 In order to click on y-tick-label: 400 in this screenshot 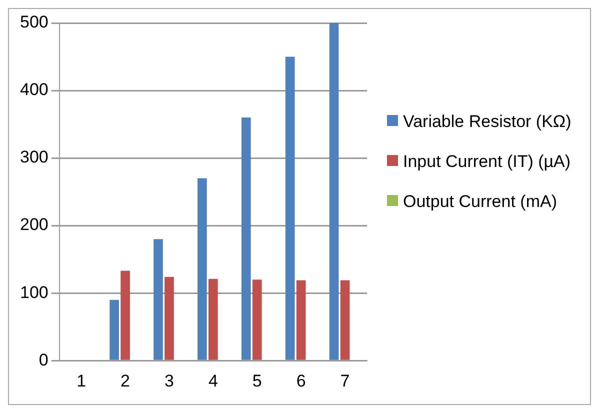, I will do `click(34, 90)`.